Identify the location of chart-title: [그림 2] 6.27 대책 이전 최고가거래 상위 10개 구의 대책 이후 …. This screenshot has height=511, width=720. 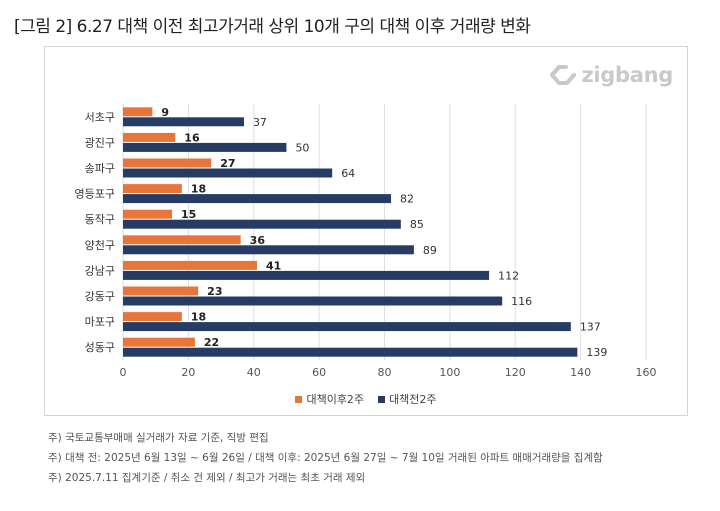
(272, 27).